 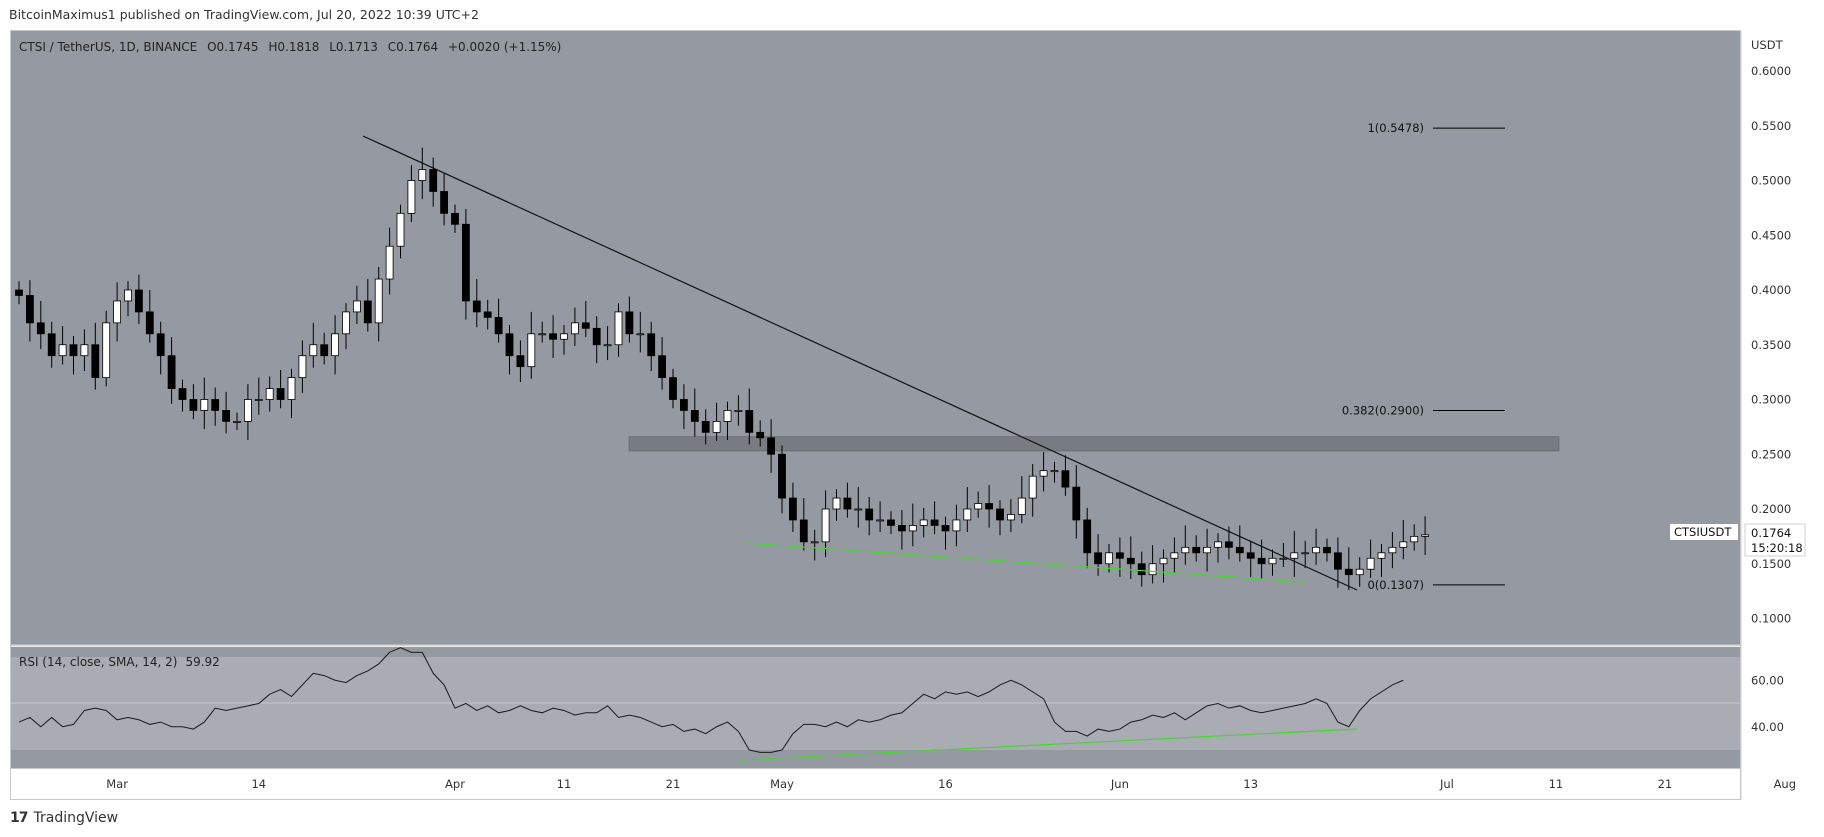 What do you see at coordinates (1703, 532) in the screenshot?
I see `ticker-label: CTSIUSDT` at bounding box center [1703, 532].